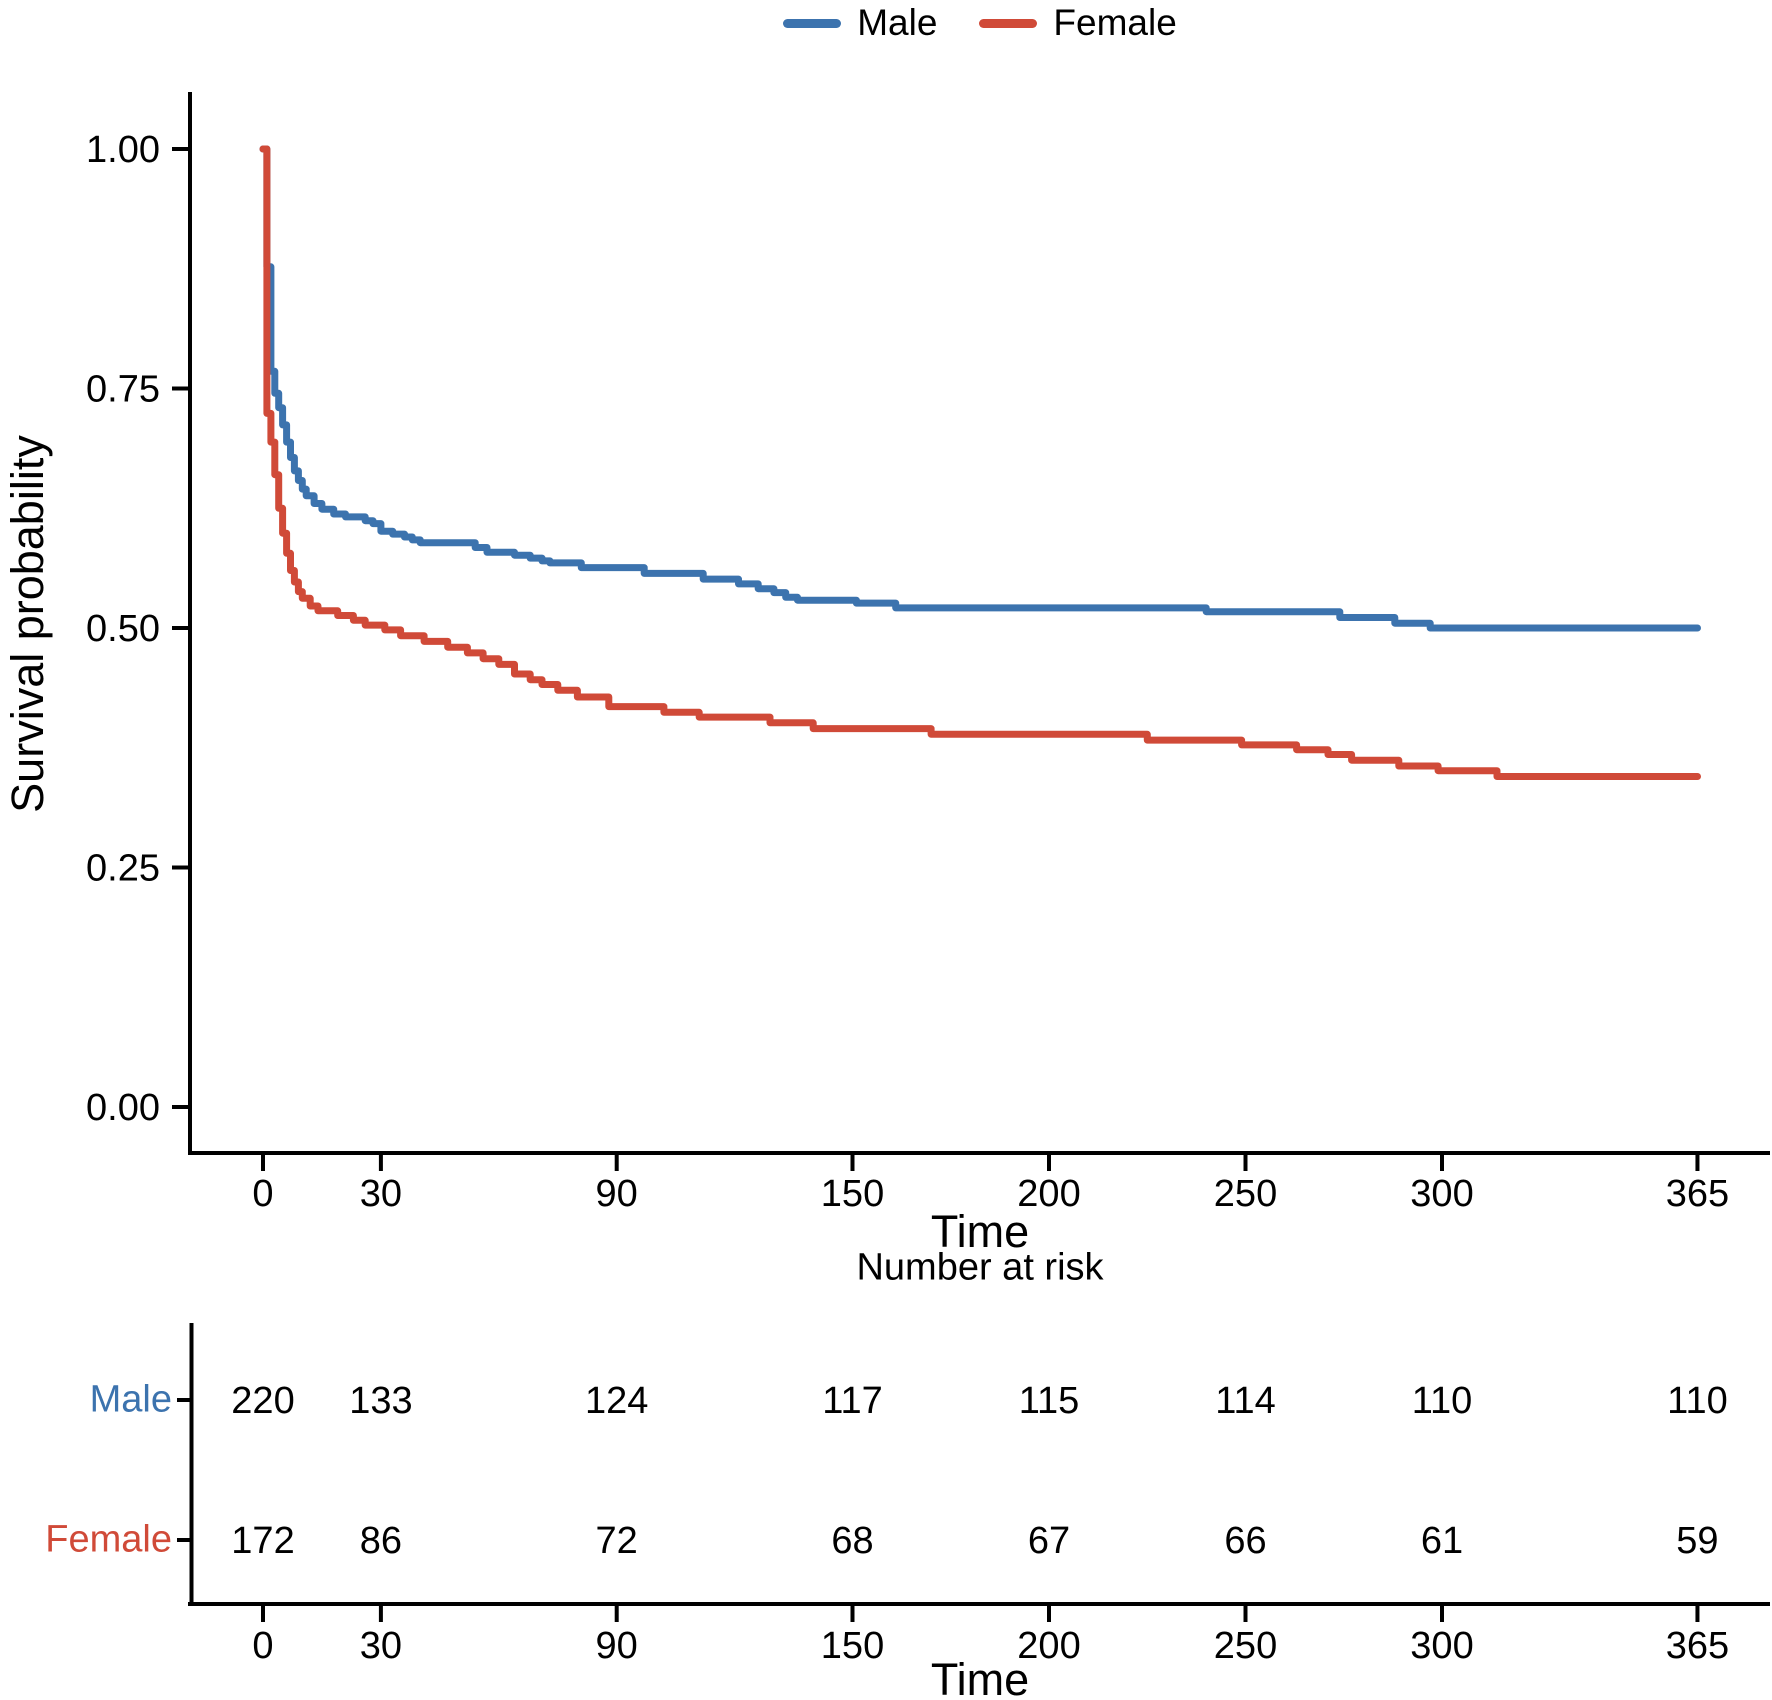  Describe the element at coordinates (1049, 1401) in the screenshot. I see `risk-count: 115` at that location.